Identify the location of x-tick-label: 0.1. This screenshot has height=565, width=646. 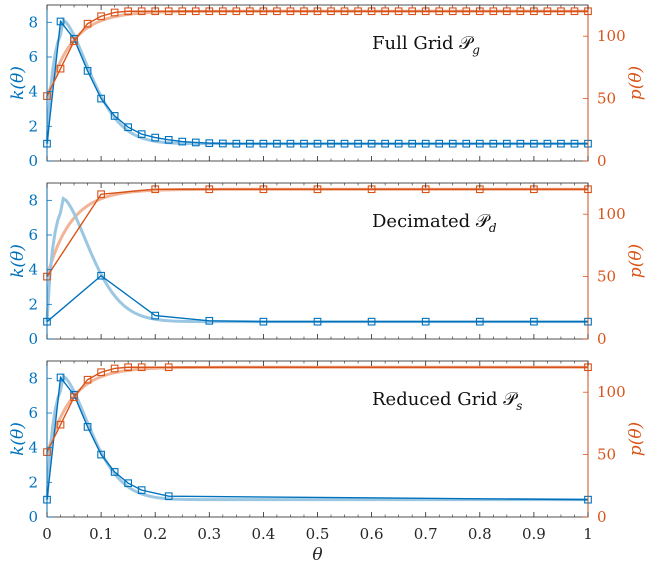
(101, 534).